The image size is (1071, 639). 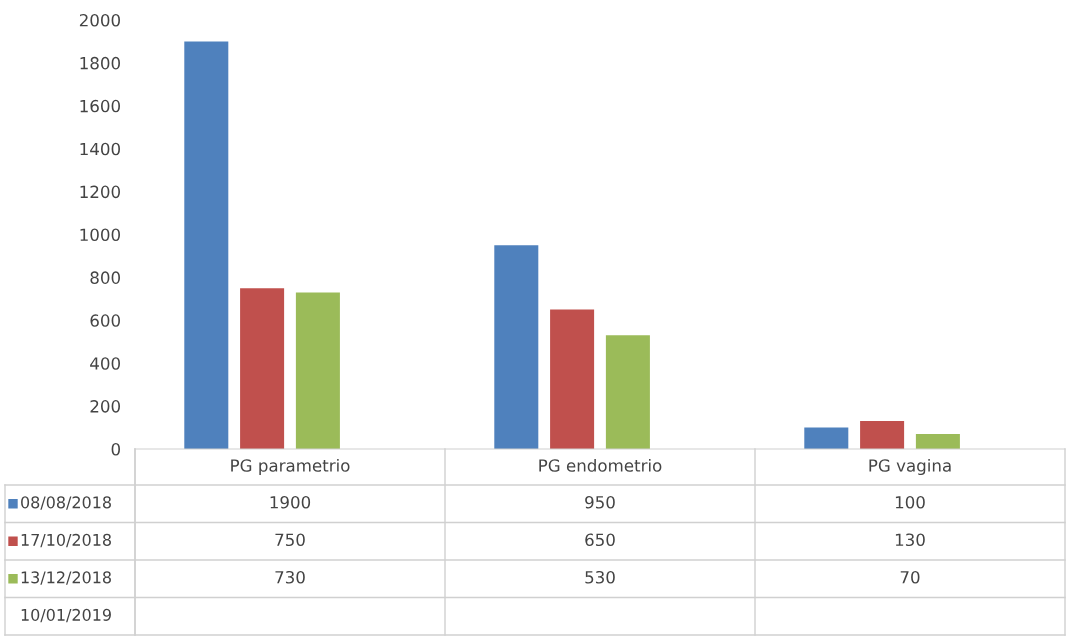 What do you see at coordinates (910, 502) in the screenshot?
I see `data-label: 100` at bounding box center [910, 502].